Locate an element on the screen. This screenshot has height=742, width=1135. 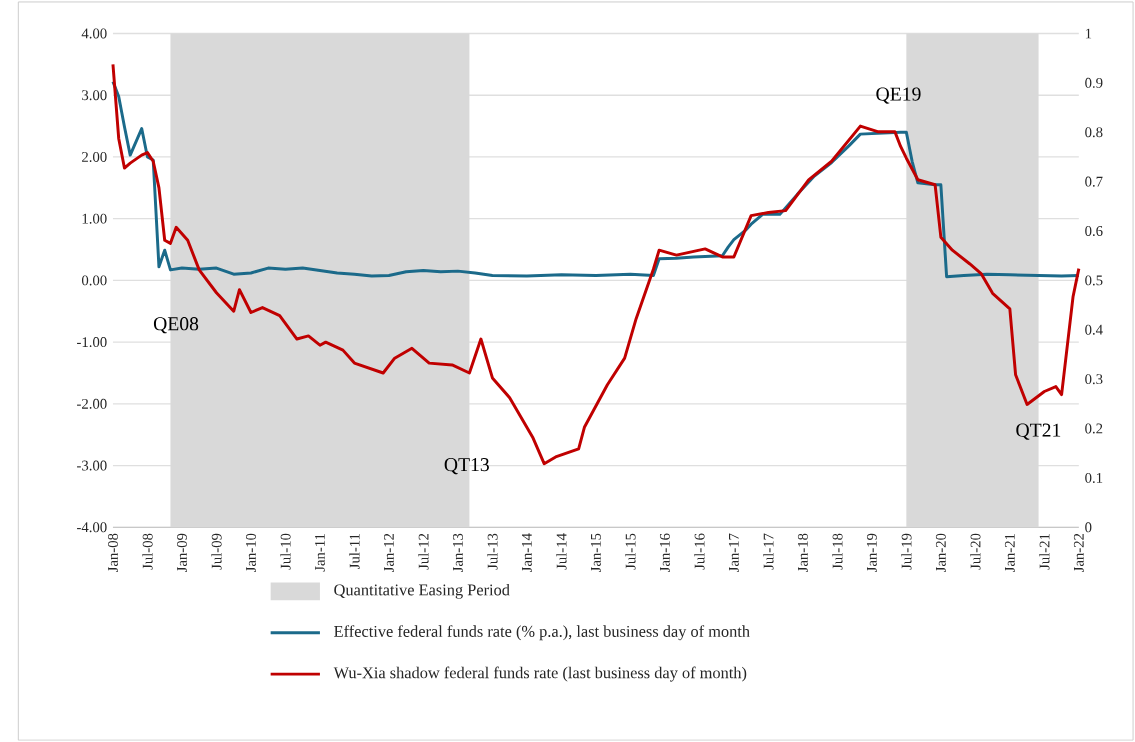
x-tick-label: Jul-17 is located at coordinates (768, 551).